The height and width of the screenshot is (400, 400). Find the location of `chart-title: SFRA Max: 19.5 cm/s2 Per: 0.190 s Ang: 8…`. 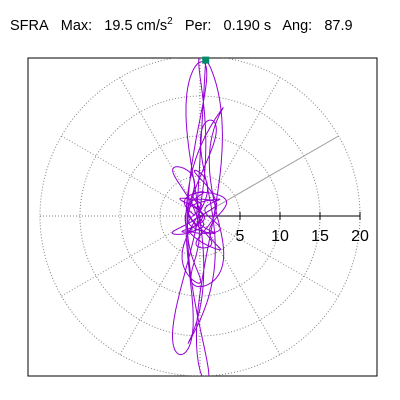

chart-title: SFRA Max: 19.5 cm/s2 Per: 0.190 s Ang: 8… is located at coordinates (181, 25).